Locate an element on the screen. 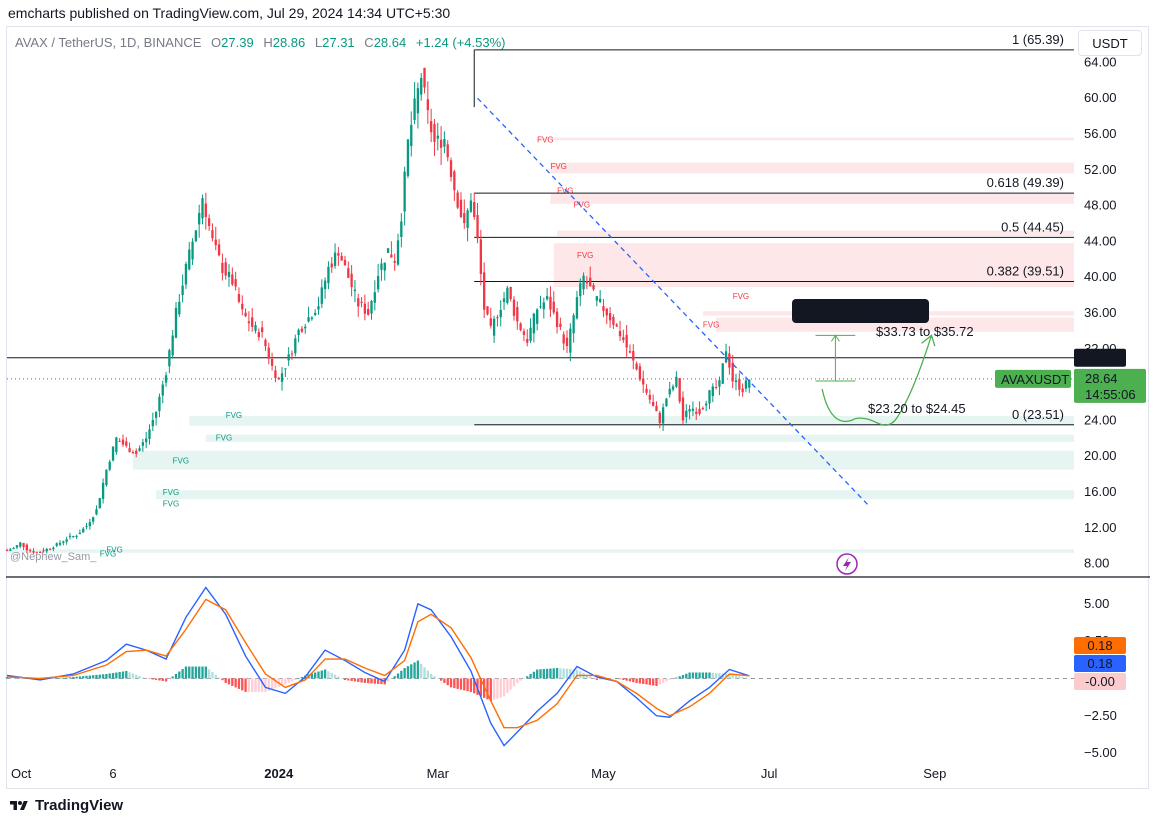 This screenshot has height=822, width=1157. fvg-bearish-label: FVG is located at coordinates (741, 296).